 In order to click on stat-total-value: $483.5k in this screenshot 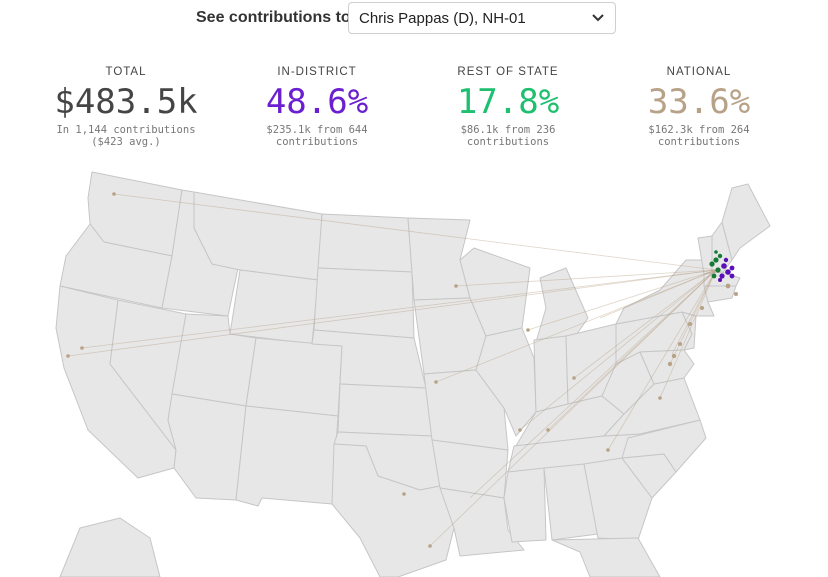, I will do `click(126, 102)`.